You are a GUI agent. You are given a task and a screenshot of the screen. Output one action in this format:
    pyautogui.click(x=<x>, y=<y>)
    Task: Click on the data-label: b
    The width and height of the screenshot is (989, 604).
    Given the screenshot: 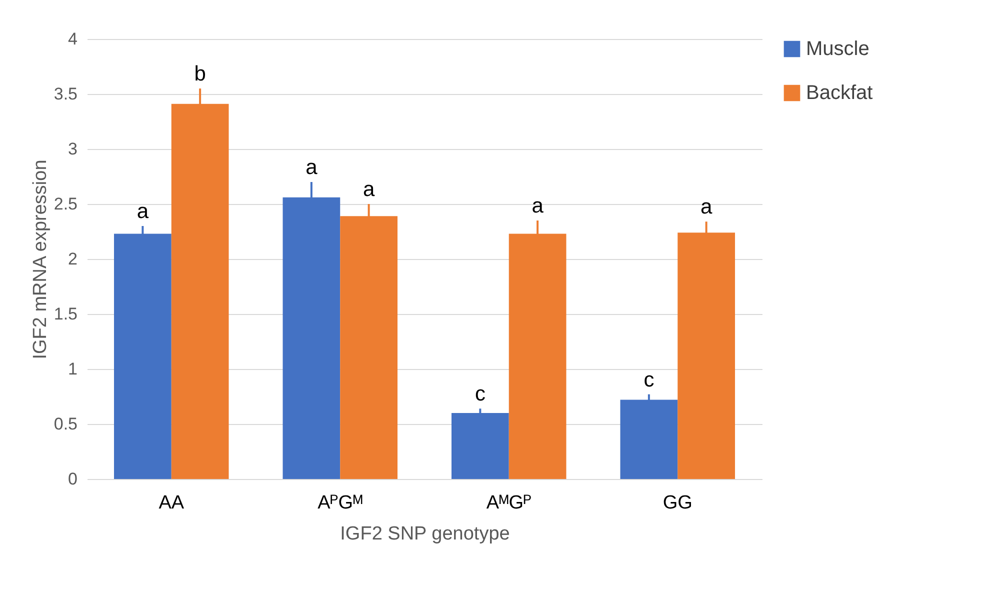 What is the action you would take?
    pyautogui.click(x=200, y=74)
    